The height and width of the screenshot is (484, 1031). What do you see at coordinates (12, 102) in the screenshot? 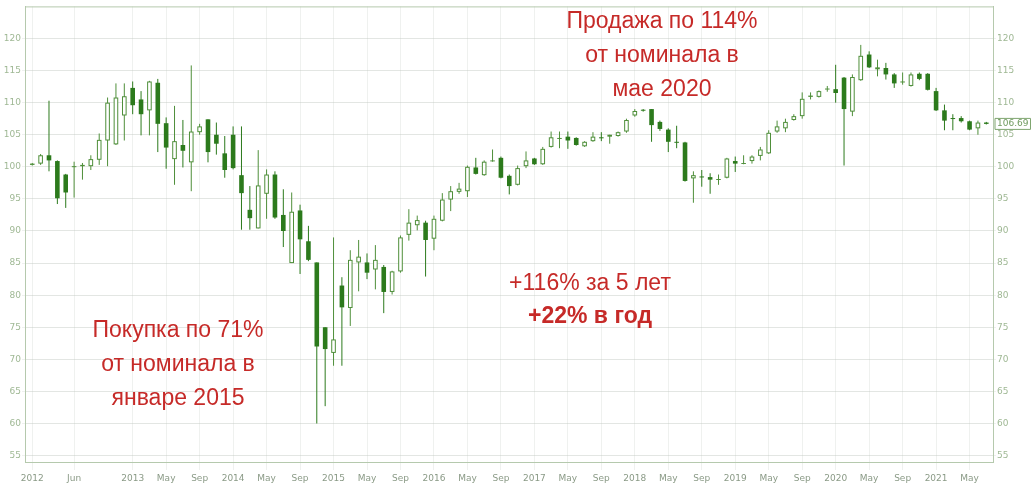
I see `y-tick-label: 110` at bounding box center [12, 102].